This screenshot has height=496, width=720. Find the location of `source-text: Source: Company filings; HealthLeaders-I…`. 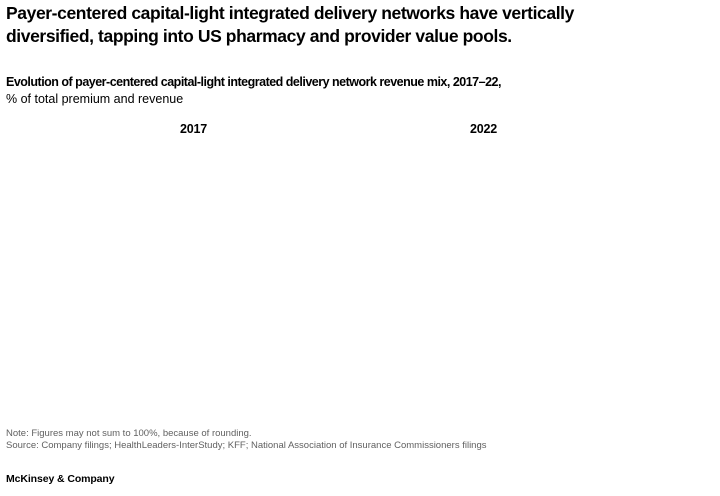

source-text: Source: Company filings; HealthLeaders-I… is located at coordinates (246, 445).